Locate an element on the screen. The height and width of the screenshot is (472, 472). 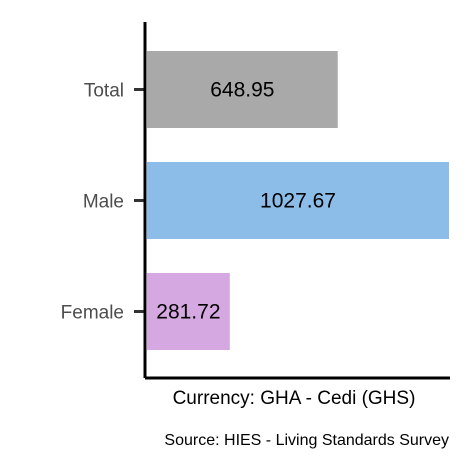
category-labels-group: Total Male Female is located at coordinates (92, 202).